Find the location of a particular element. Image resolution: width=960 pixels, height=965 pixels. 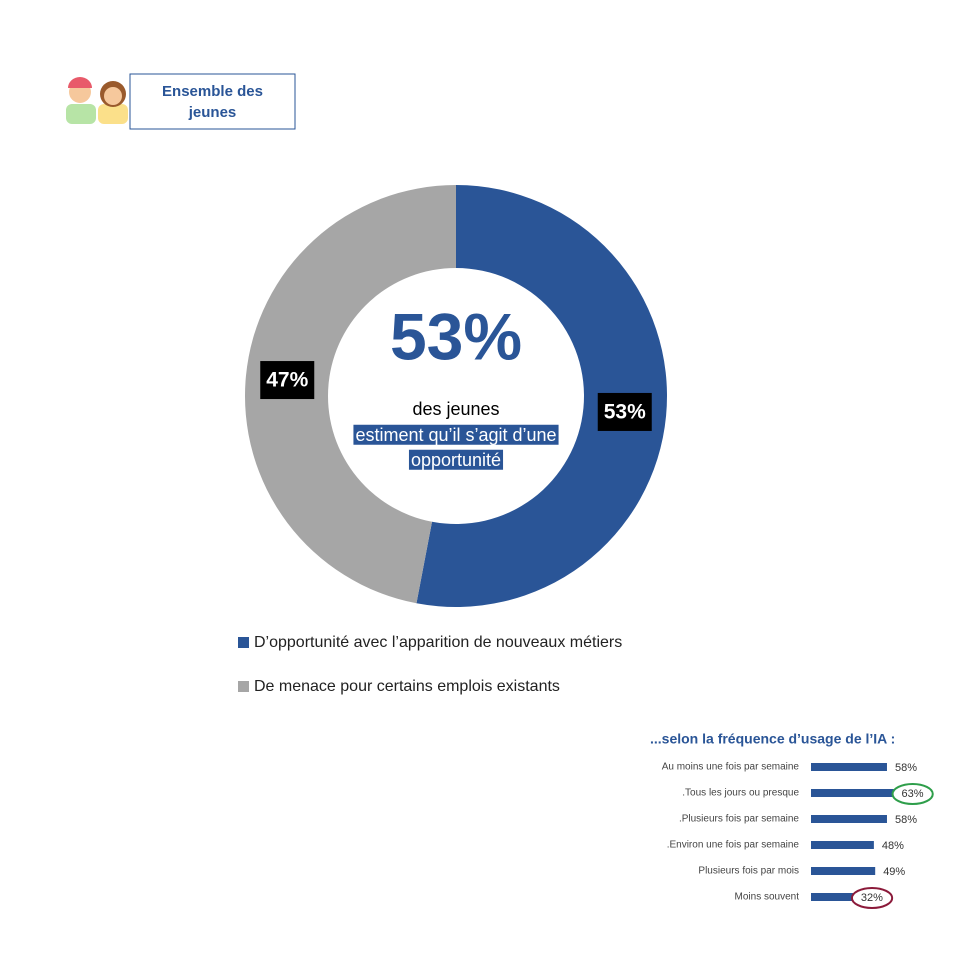

header-wrap: Ensemble des jeunes is located at coordinates (212, 101).